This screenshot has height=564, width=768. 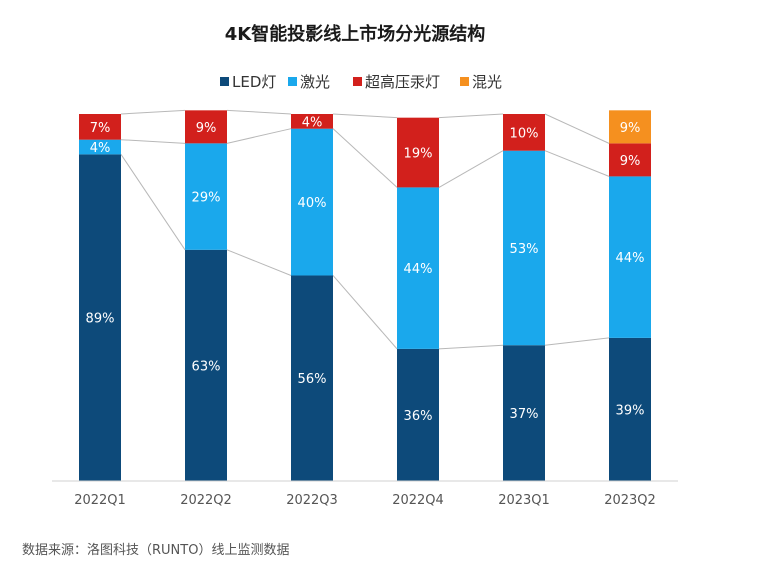 I want to click on bar-超高压汞灯-2022Q3, so click(x=312, y=121).